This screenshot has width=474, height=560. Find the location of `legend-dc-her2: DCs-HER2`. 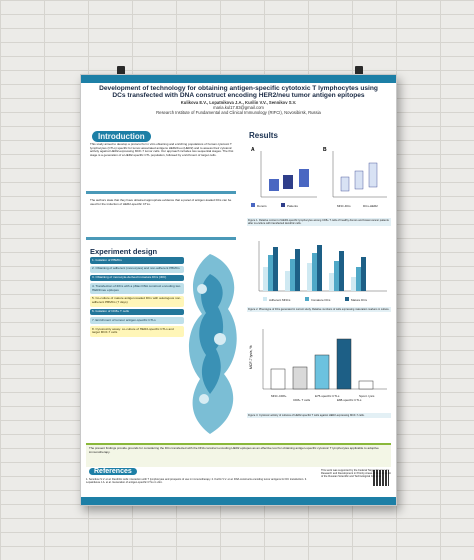

legend-dc-her2: DCs-HER2 is located at coordinates (370, 206).